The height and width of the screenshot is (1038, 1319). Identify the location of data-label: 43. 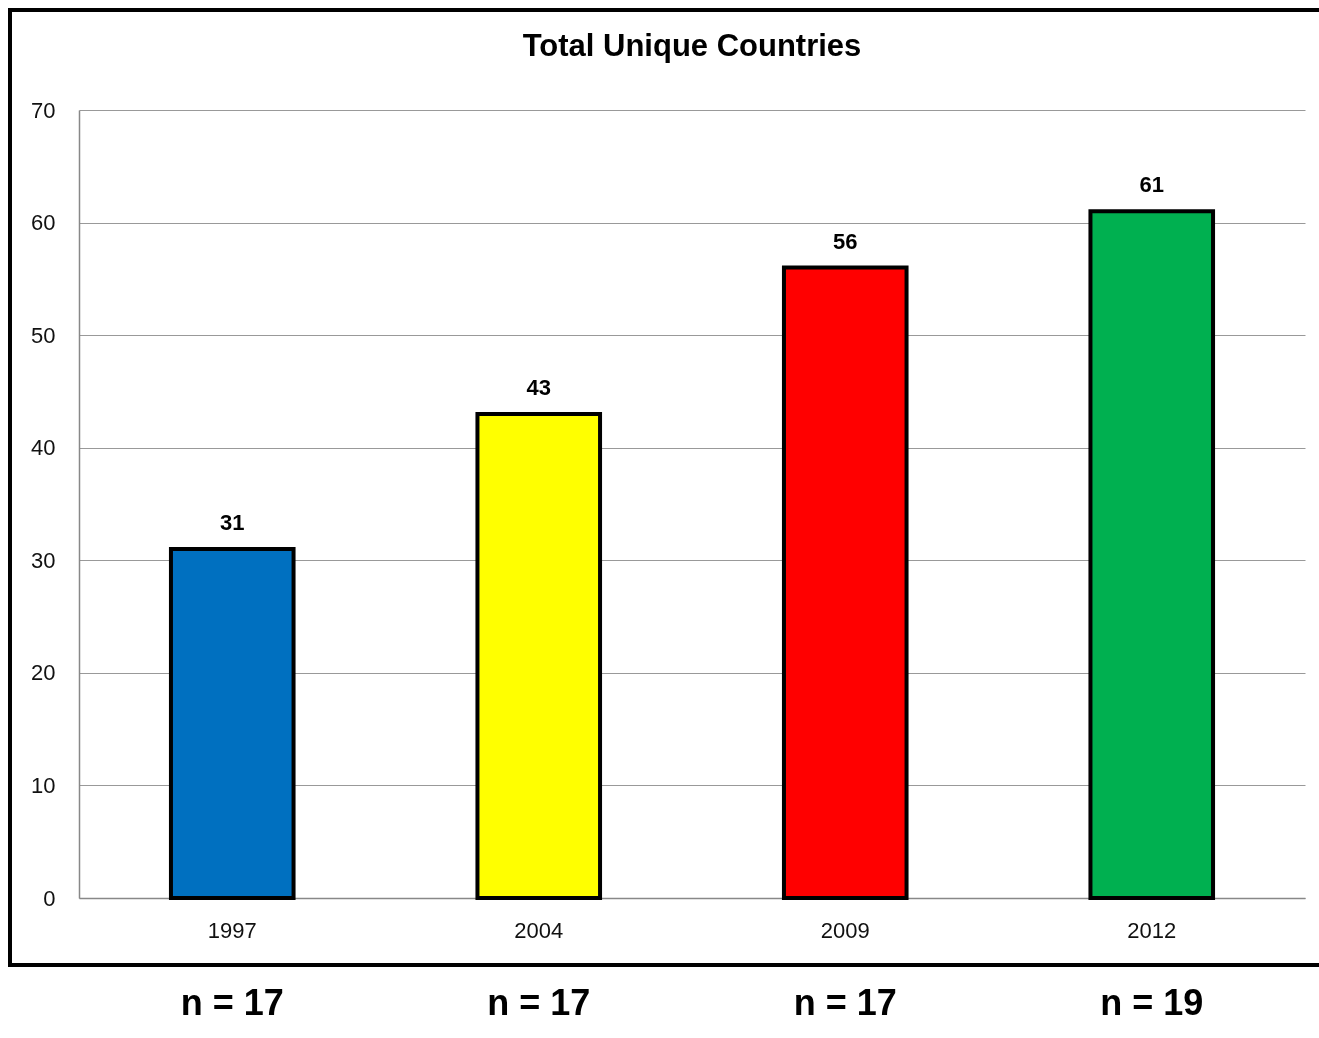
(538, 387).